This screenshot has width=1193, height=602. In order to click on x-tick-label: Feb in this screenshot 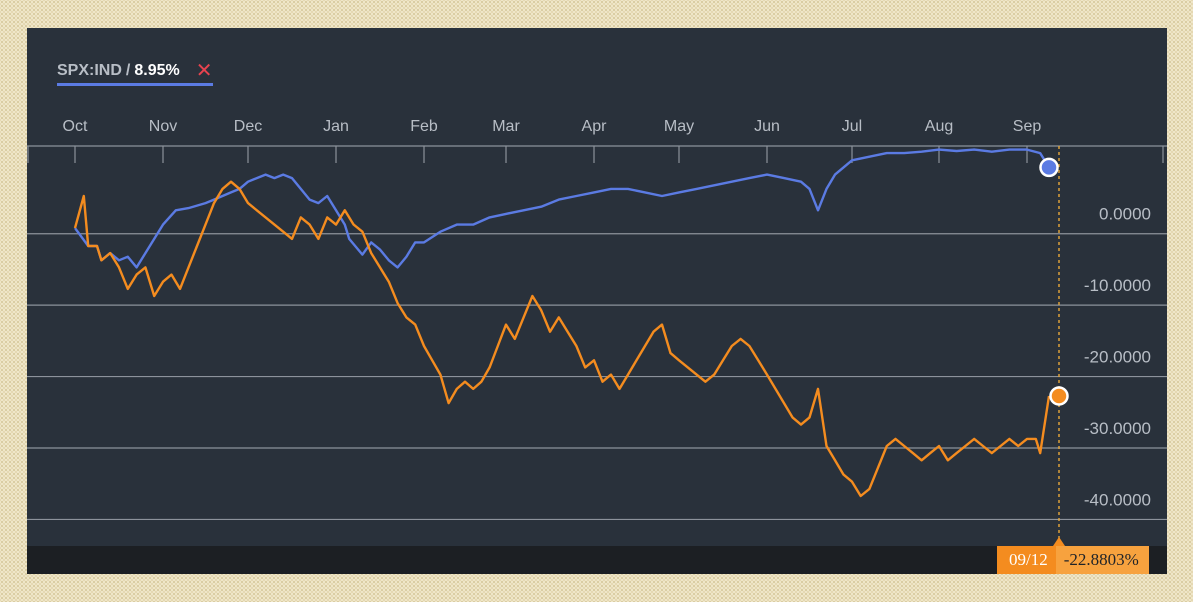, I will do `click(424, 126)`.